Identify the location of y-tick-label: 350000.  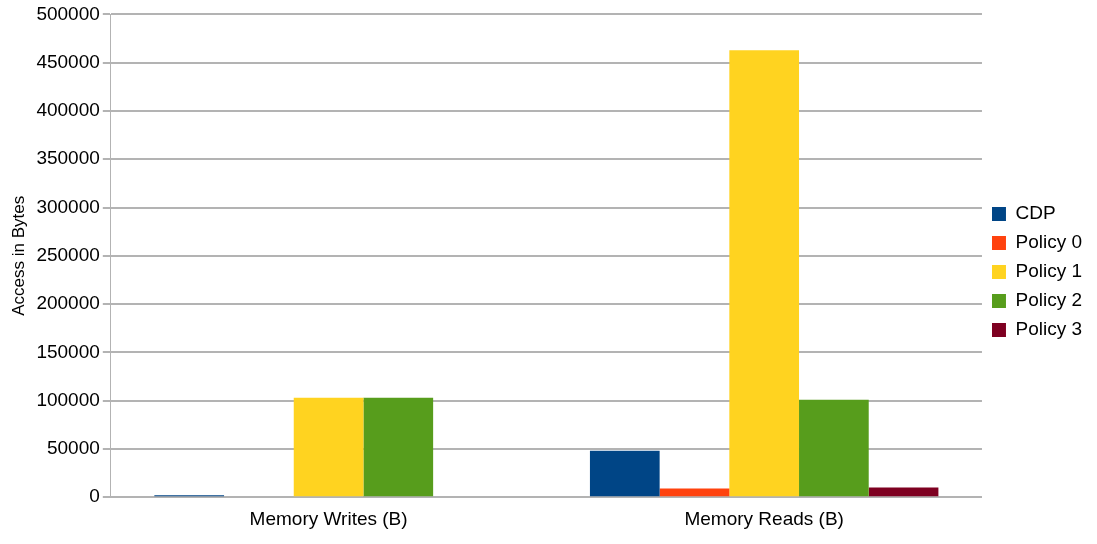
(68, 158).